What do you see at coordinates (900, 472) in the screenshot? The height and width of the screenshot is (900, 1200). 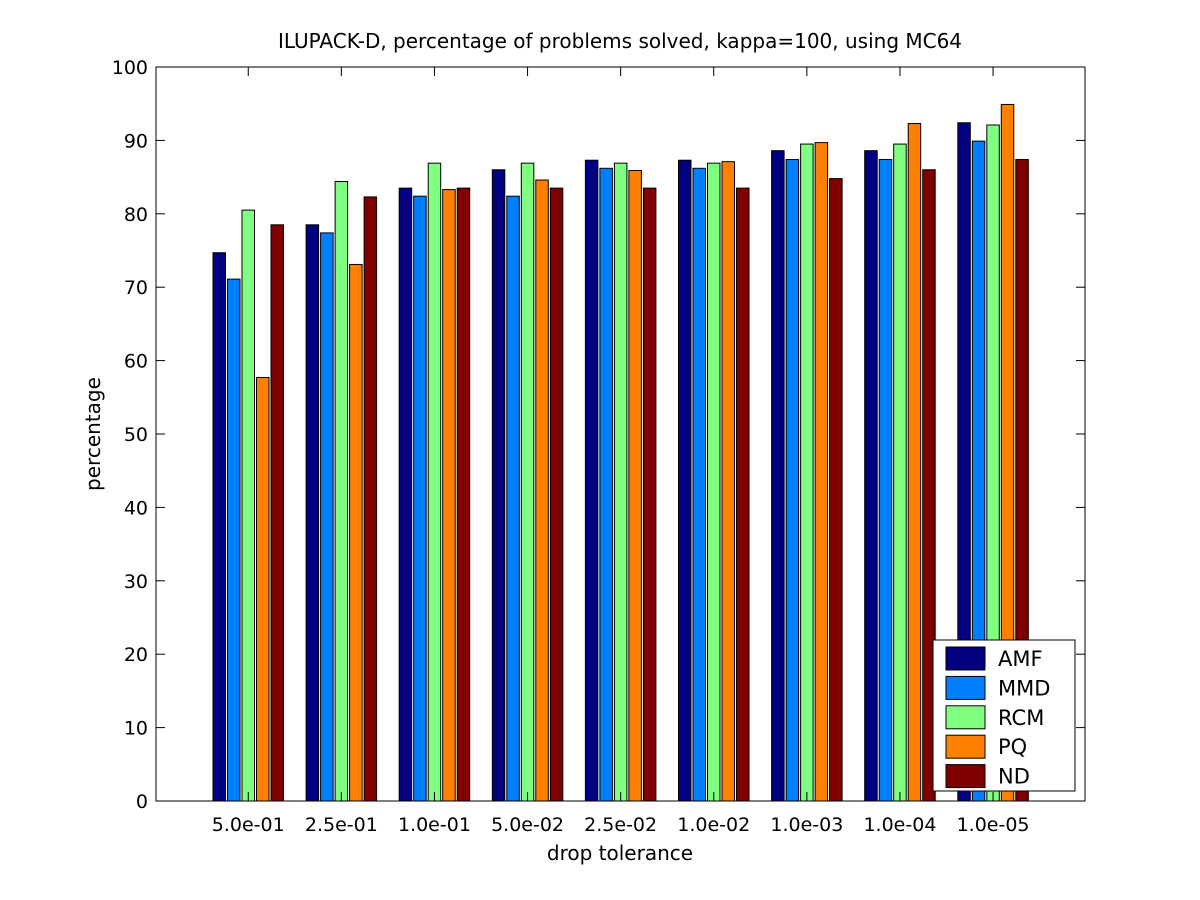 I see `bar-rcm-1.0e-04` at bounding box center [900, 472].